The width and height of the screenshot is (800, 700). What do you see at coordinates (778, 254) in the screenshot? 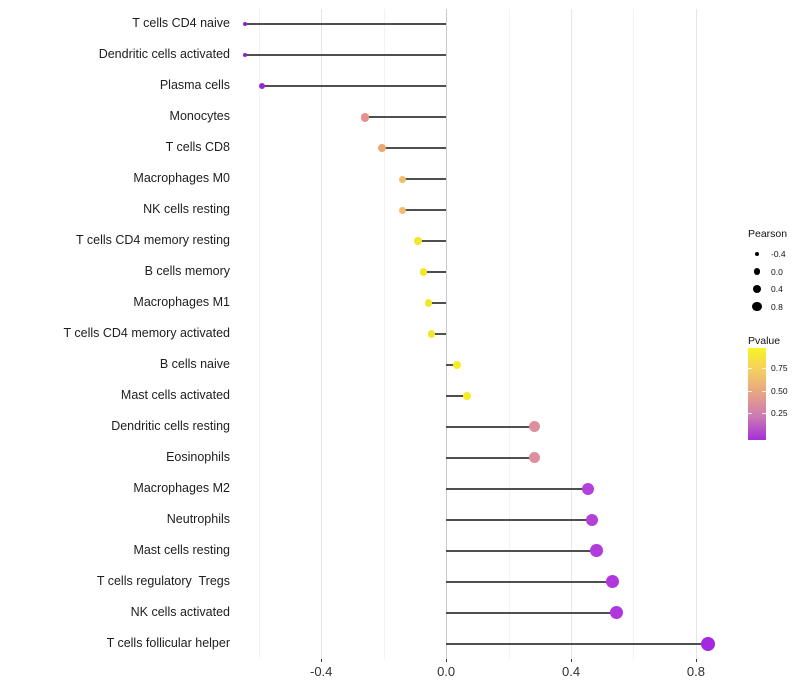
I see `legend-size-label: -0.4` at bounding box center [778, 254].